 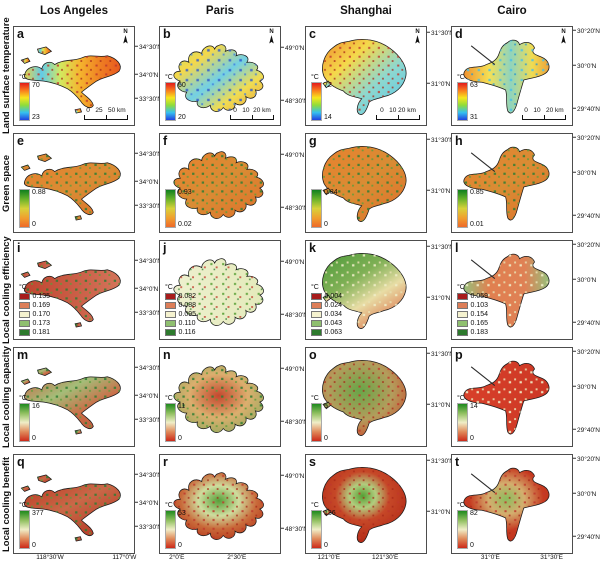 What do you see at coordinates (29, 97) in the screenshot?
I see `colorbar: °C 70 23` at bounding box center [29, 97].